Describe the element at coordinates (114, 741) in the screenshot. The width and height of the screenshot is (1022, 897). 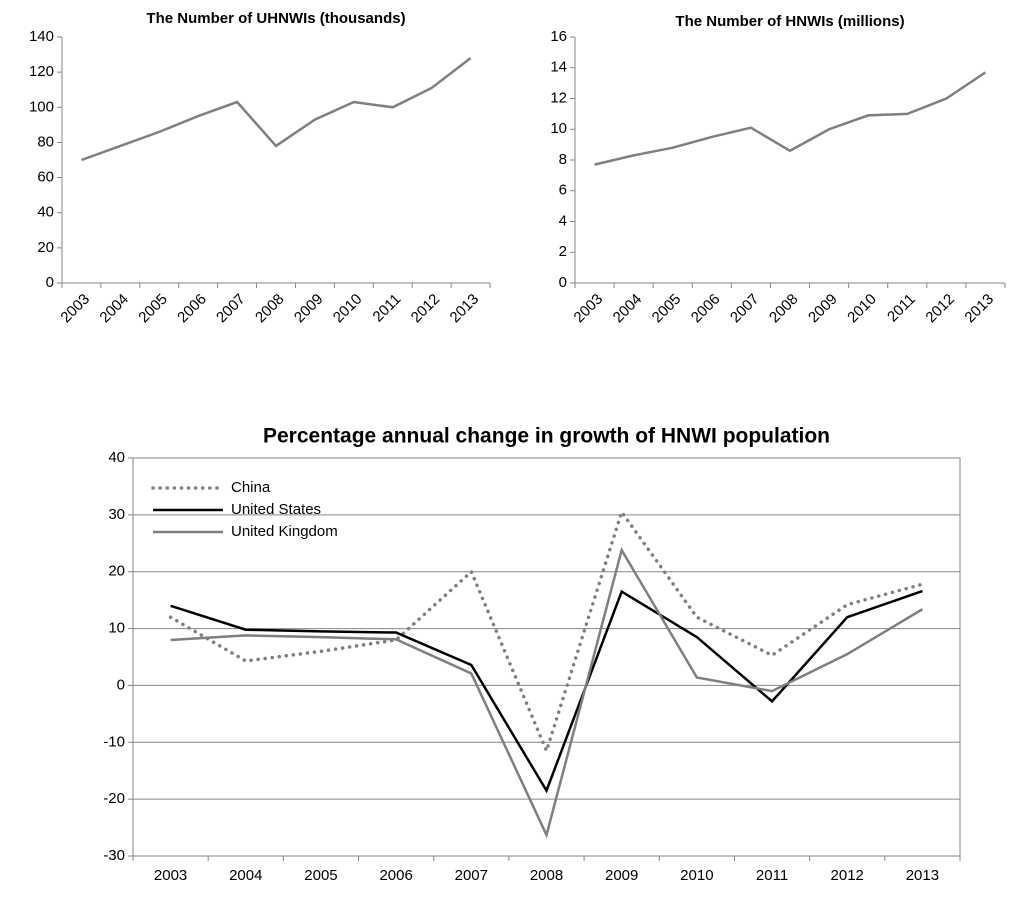
I see `y-tick-label: -10` at that location.